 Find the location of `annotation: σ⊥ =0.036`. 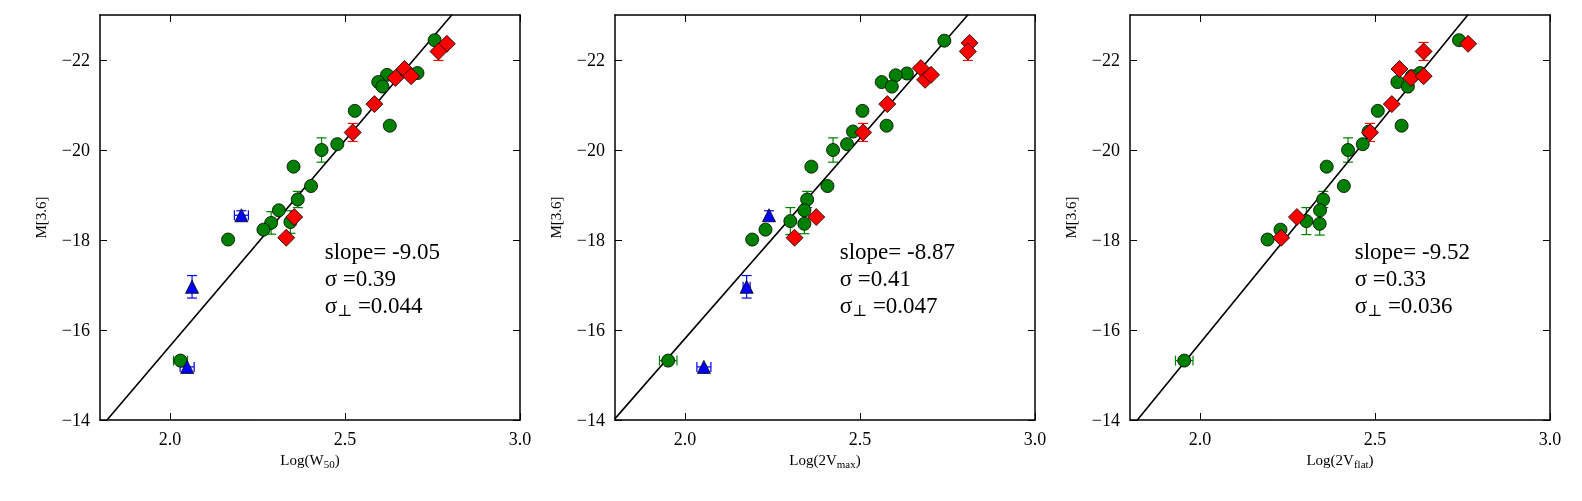

annotation: σ⊥ =0.036 is located at coordinates (1403, 305).